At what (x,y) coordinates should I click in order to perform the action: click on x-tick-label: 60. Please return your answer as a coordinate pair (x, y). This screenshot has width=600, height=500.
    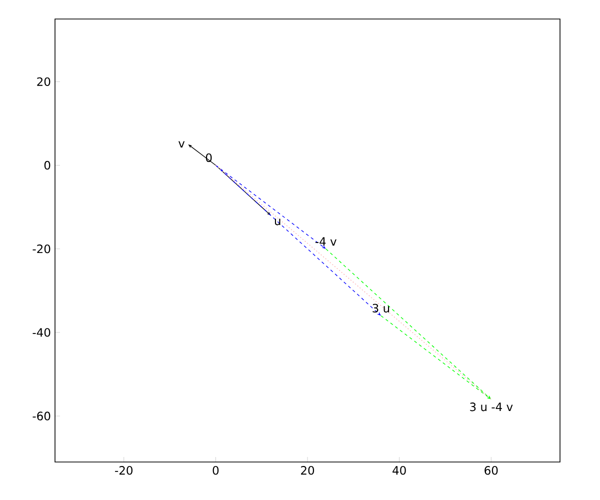
    Looking at the image, I should click on (491, 470).